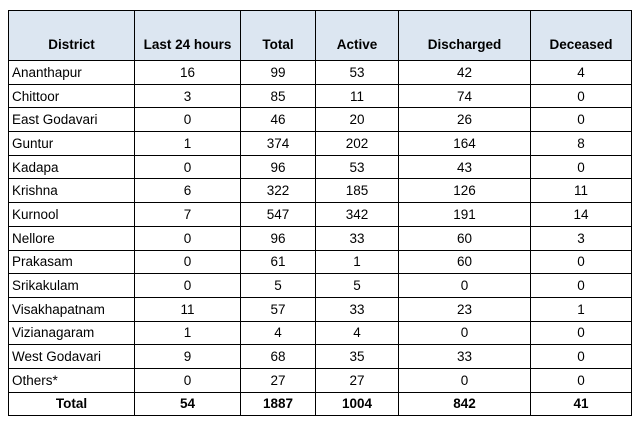 This screenshot has width=640, height=427. Describe the element at coordinates (464, 120) in the screenshot. I see `cell: 26` at that location.